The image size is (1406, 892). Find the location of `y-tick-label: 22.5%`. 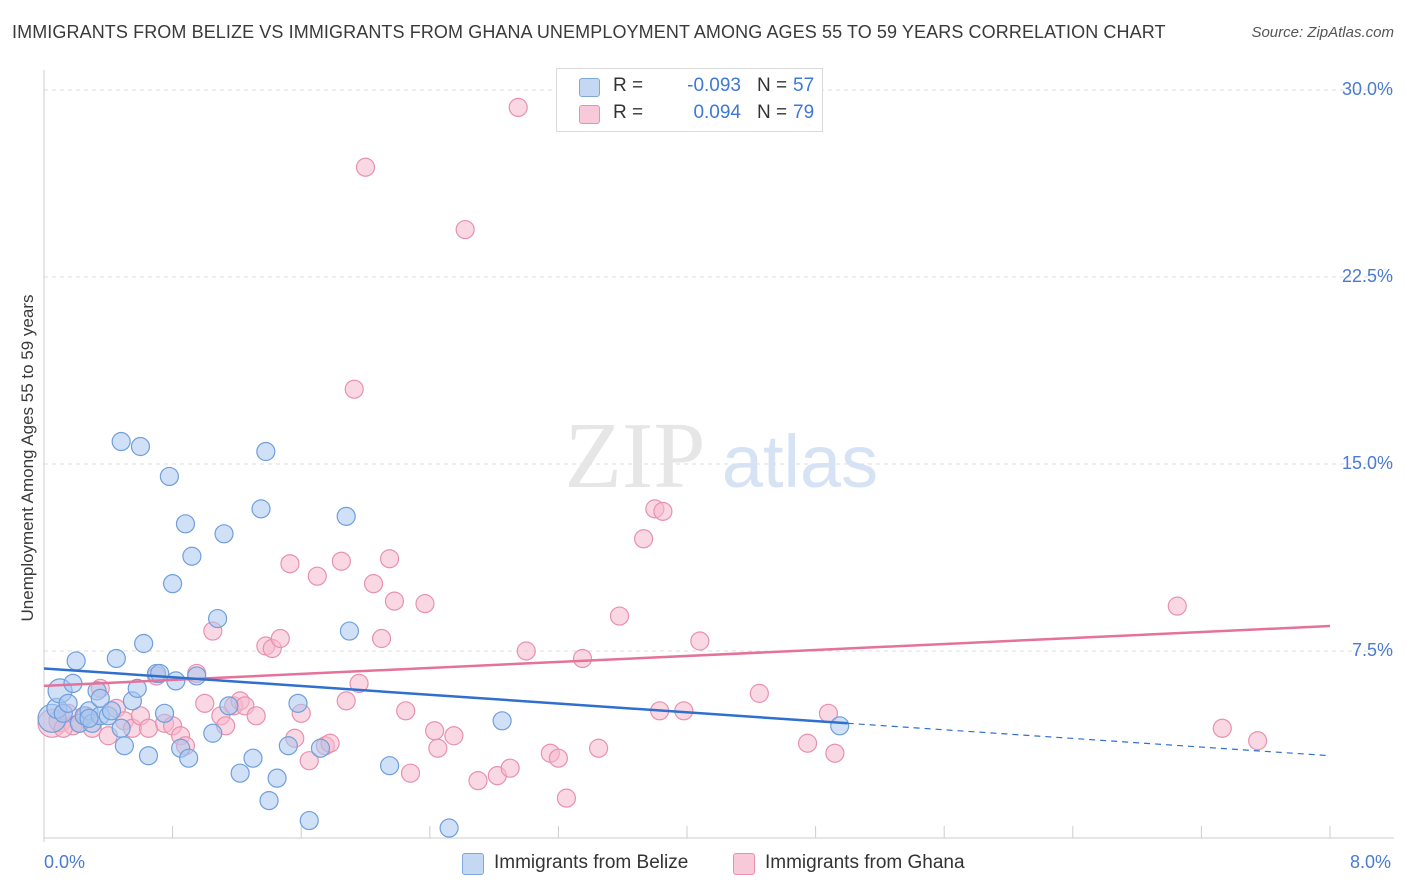

y-tick-label: 22.5% is located at coordinates (1367, 275).